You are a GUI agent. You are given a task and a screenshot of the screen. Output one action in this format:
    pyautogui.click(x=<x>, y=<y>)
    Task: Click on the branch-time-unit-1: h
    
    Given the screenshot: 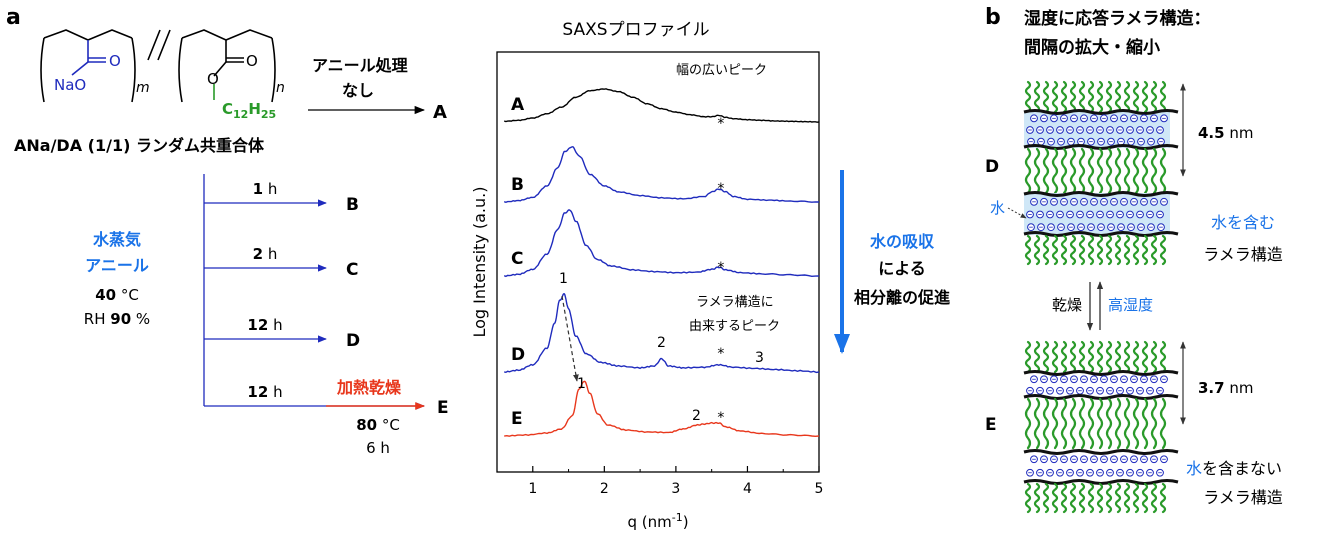 What is the action you would take?
    pyautogui.click(x=270, y=254)
    